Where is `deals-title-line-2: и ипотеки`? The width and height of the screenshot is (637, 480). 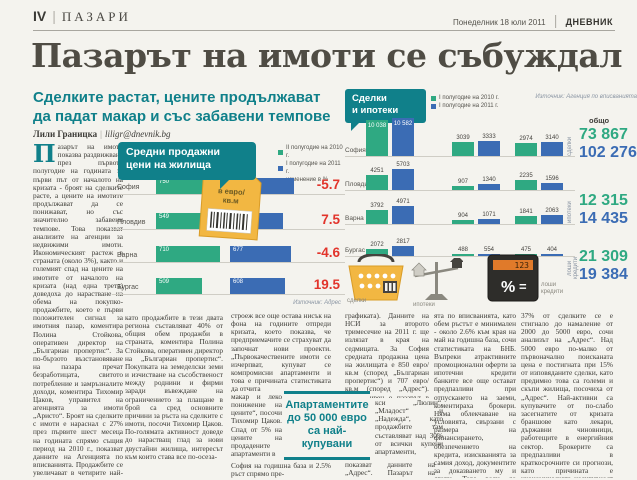 deals-title-line-2: и ипотеки is located at coordinates (375, 110).